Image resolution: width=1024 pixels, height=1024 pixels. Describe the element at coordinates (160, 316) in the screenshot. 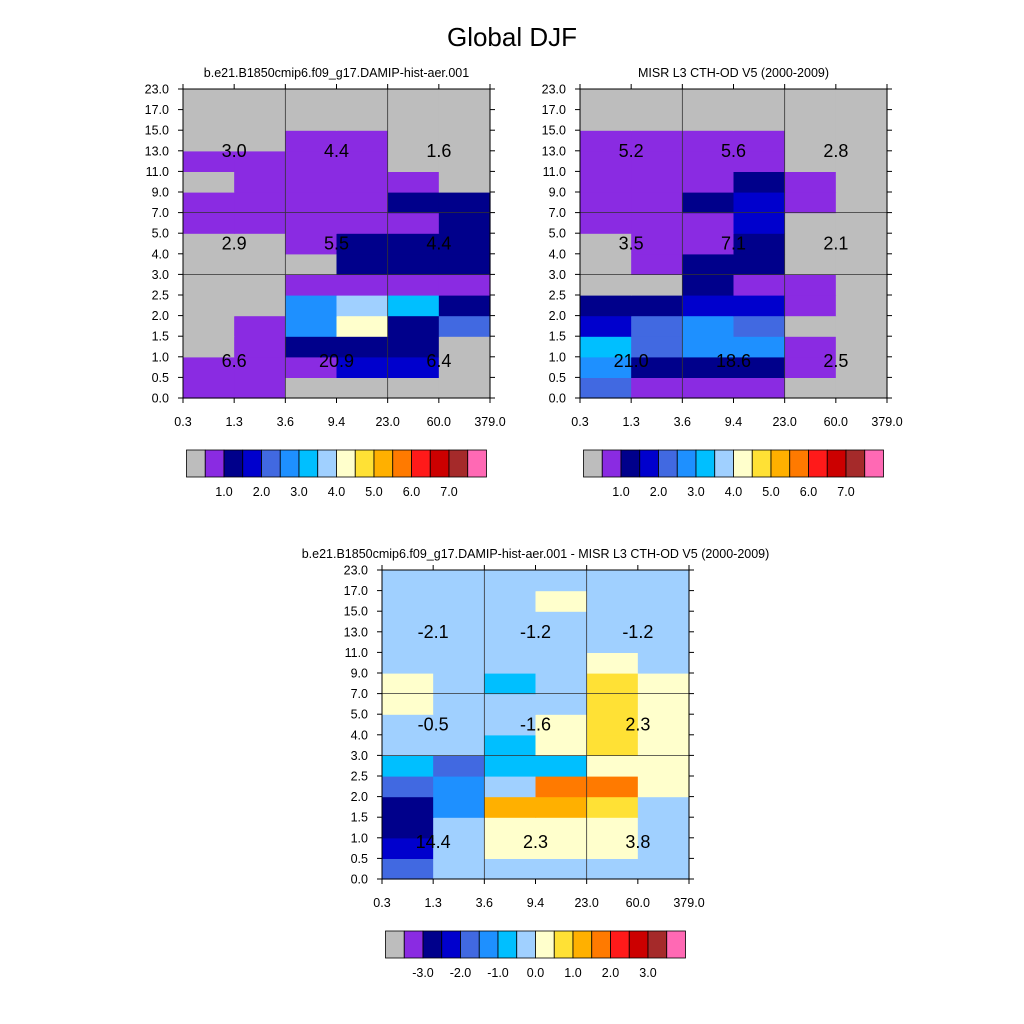

I see `y-tick-label: 2.0` at that location.